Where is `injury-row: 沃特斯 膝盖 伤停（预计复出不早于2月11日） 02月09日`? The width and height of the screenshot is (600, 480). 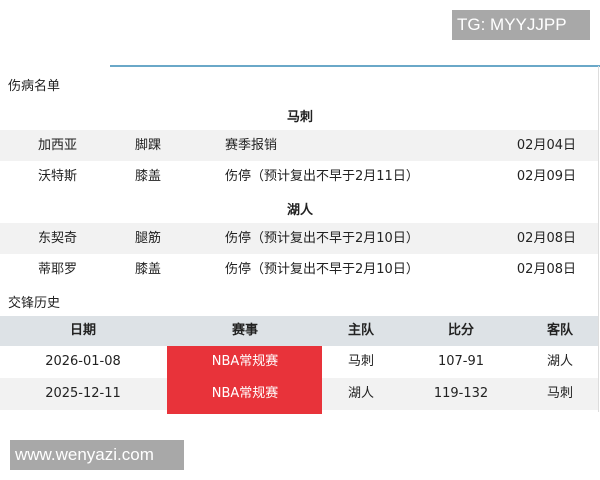
injury-row: 沃特斯 膝盖 伤停（预计复出不早于2月11日） 02月09日 is located at coordinates (299, 176).